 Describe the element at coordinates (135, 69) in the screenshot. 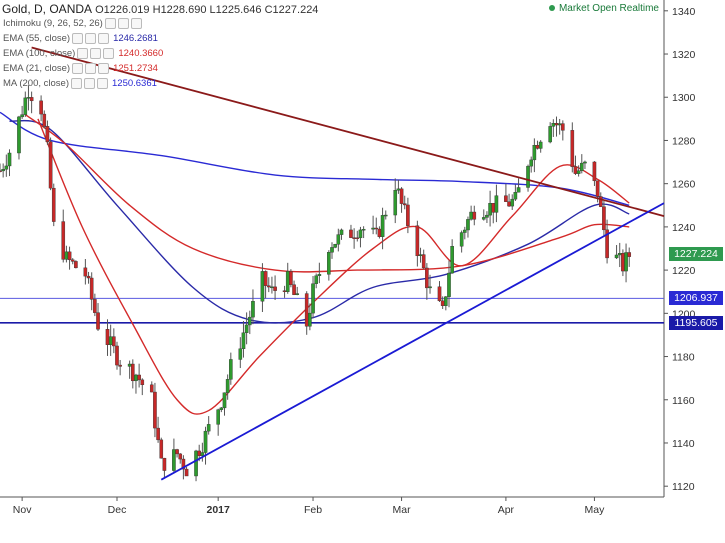

I see `legend-value: 1251.2734` at that location.